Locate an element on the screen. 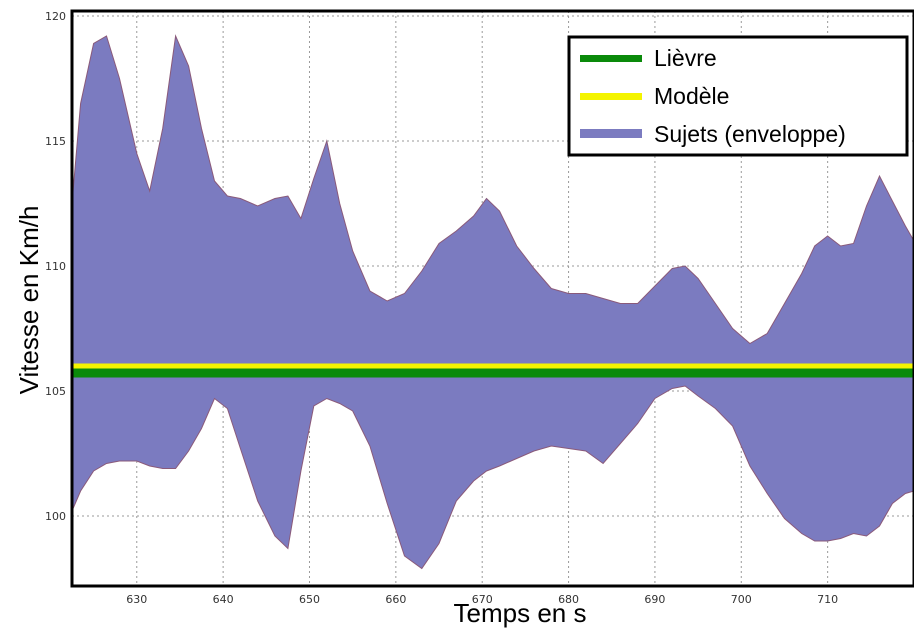  x-tick-label-660: 660 is located at coordinates (395, 599).